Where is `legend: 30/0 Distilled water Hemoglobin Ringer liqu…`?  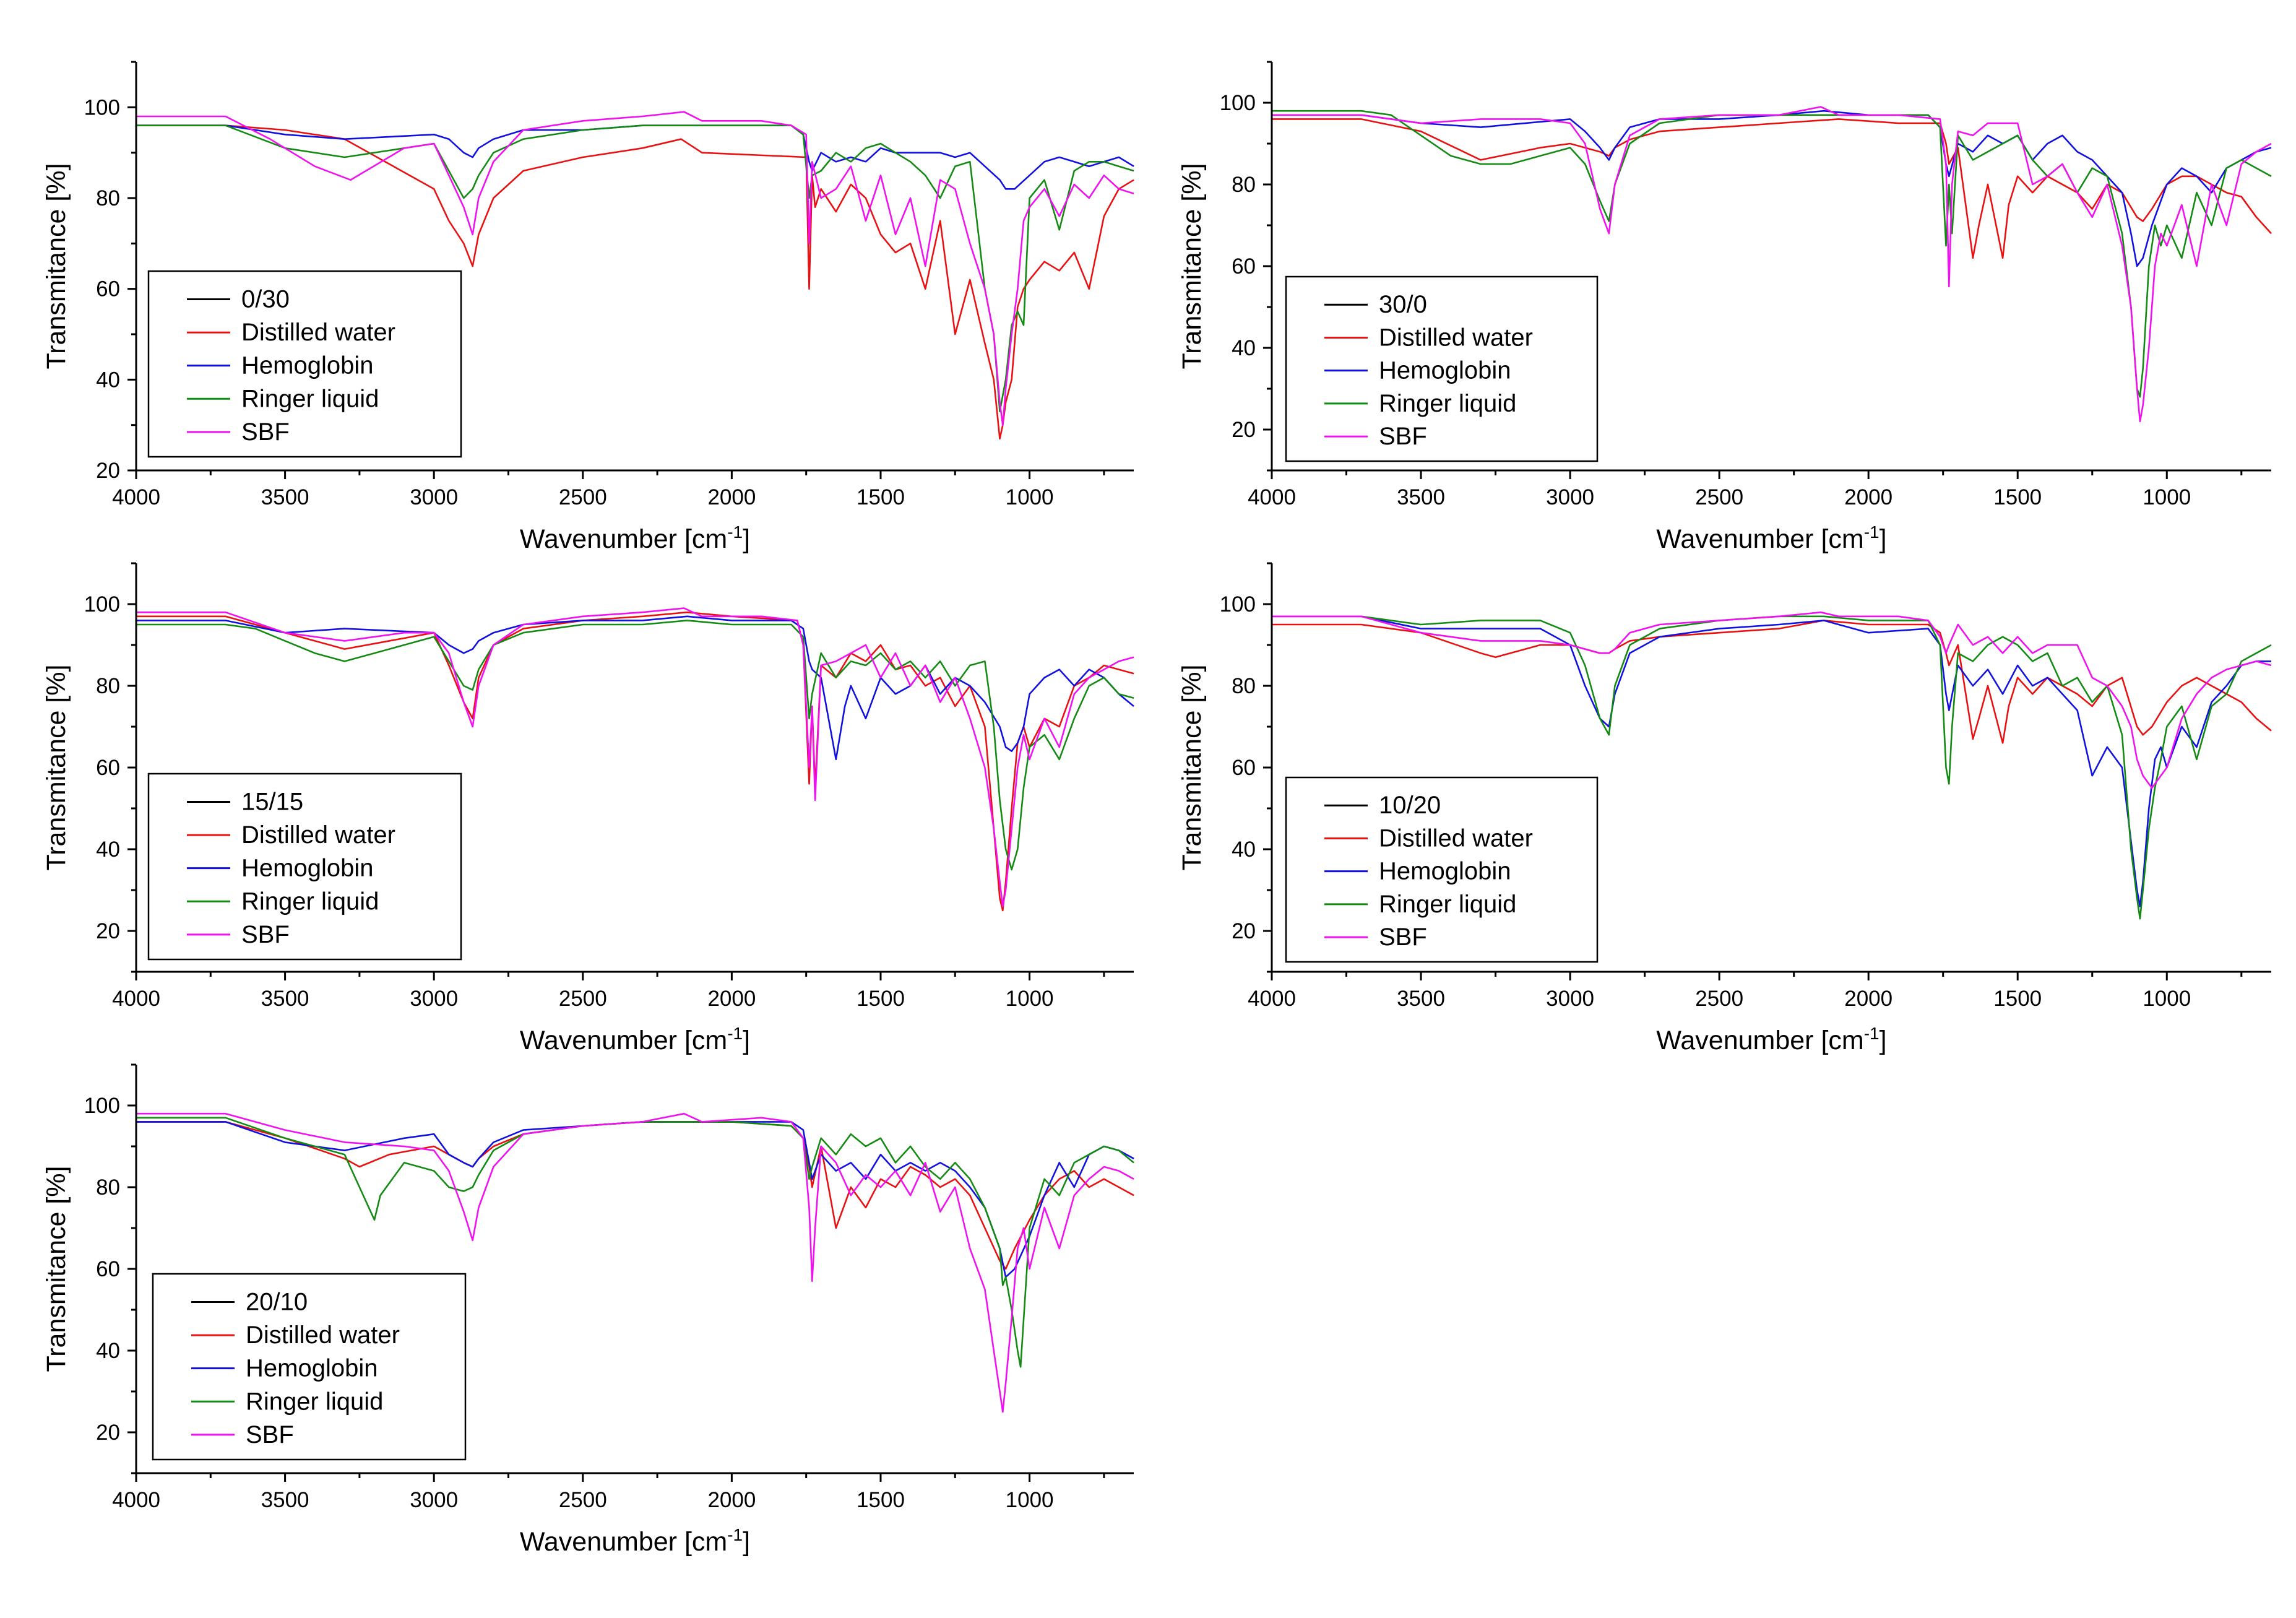
legend: 30/0 Distilled water Hemoglobin Ringer liqu… is located at coordinates (1442, 368).